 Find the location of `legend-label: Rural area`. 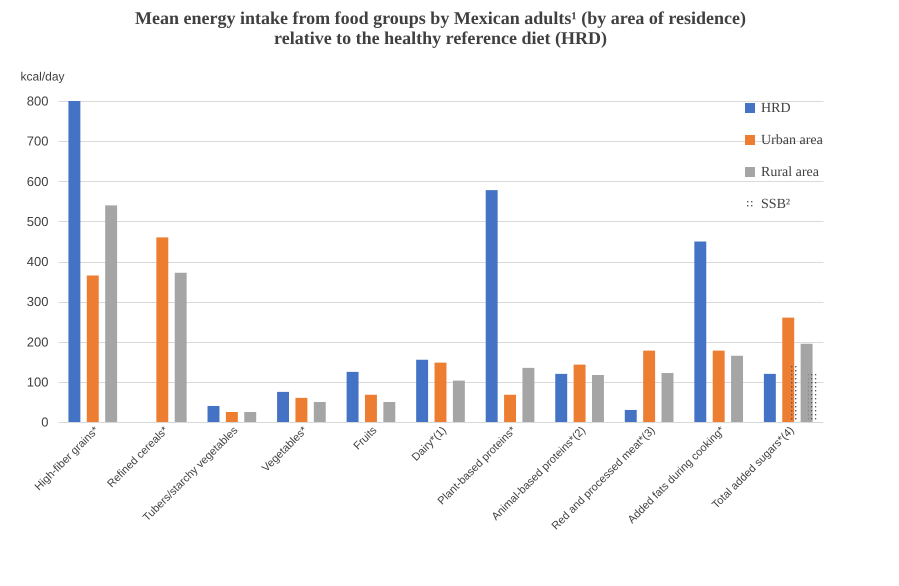

legend-label: Rural area is located at coordinates (790, 172).